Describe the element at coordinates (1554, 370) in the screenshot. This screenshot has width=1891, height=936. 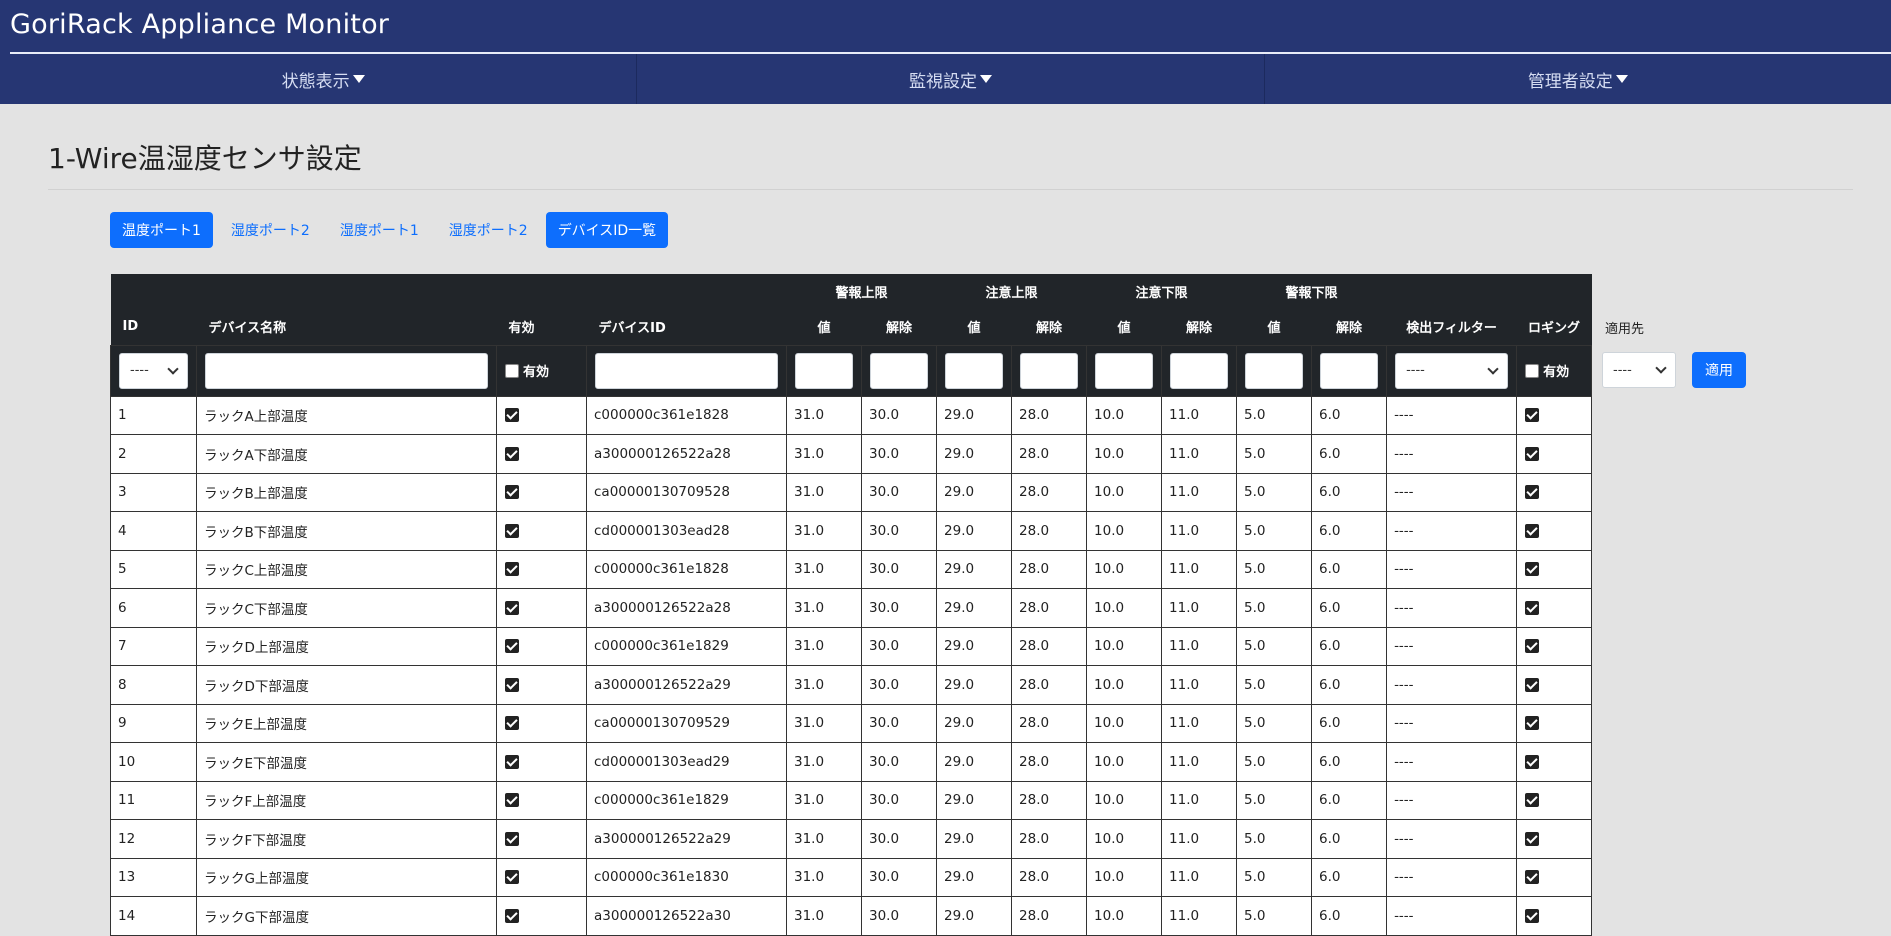
I see `logging-filter-checkbox: 有効` at that location.